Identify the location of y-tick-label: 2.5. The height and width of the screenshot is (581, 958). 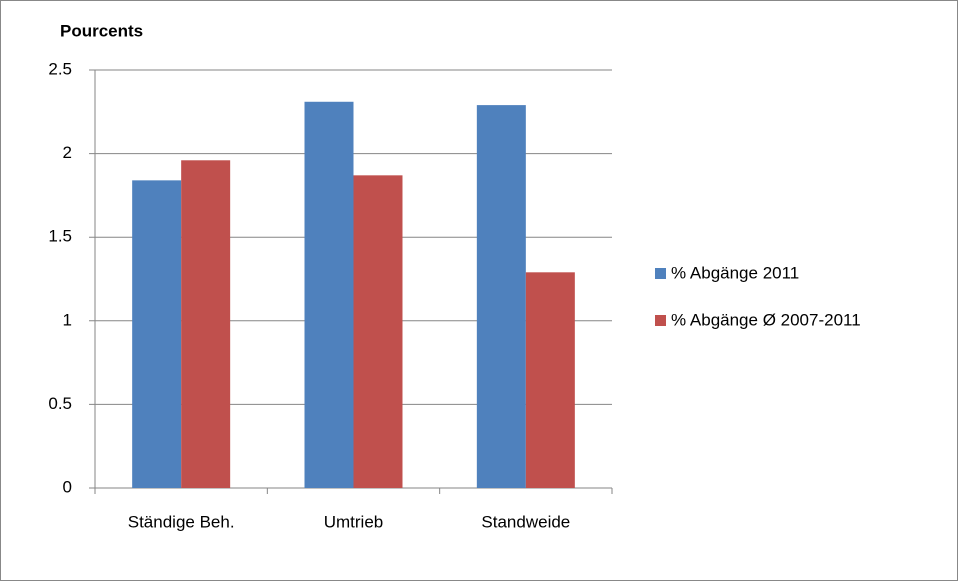
(60, 68).